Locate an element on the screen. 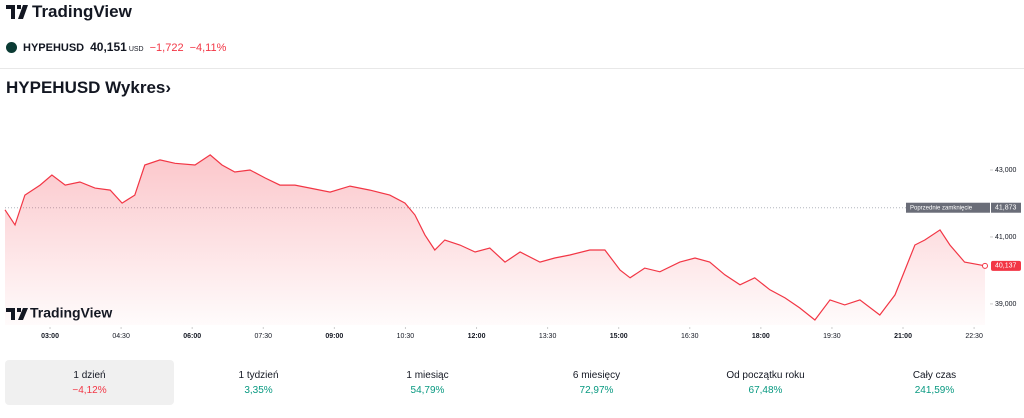 This screenshot has width=1024, height=418. period-tab: 1 dzień −4,12% is located at coordinates (89, 382).